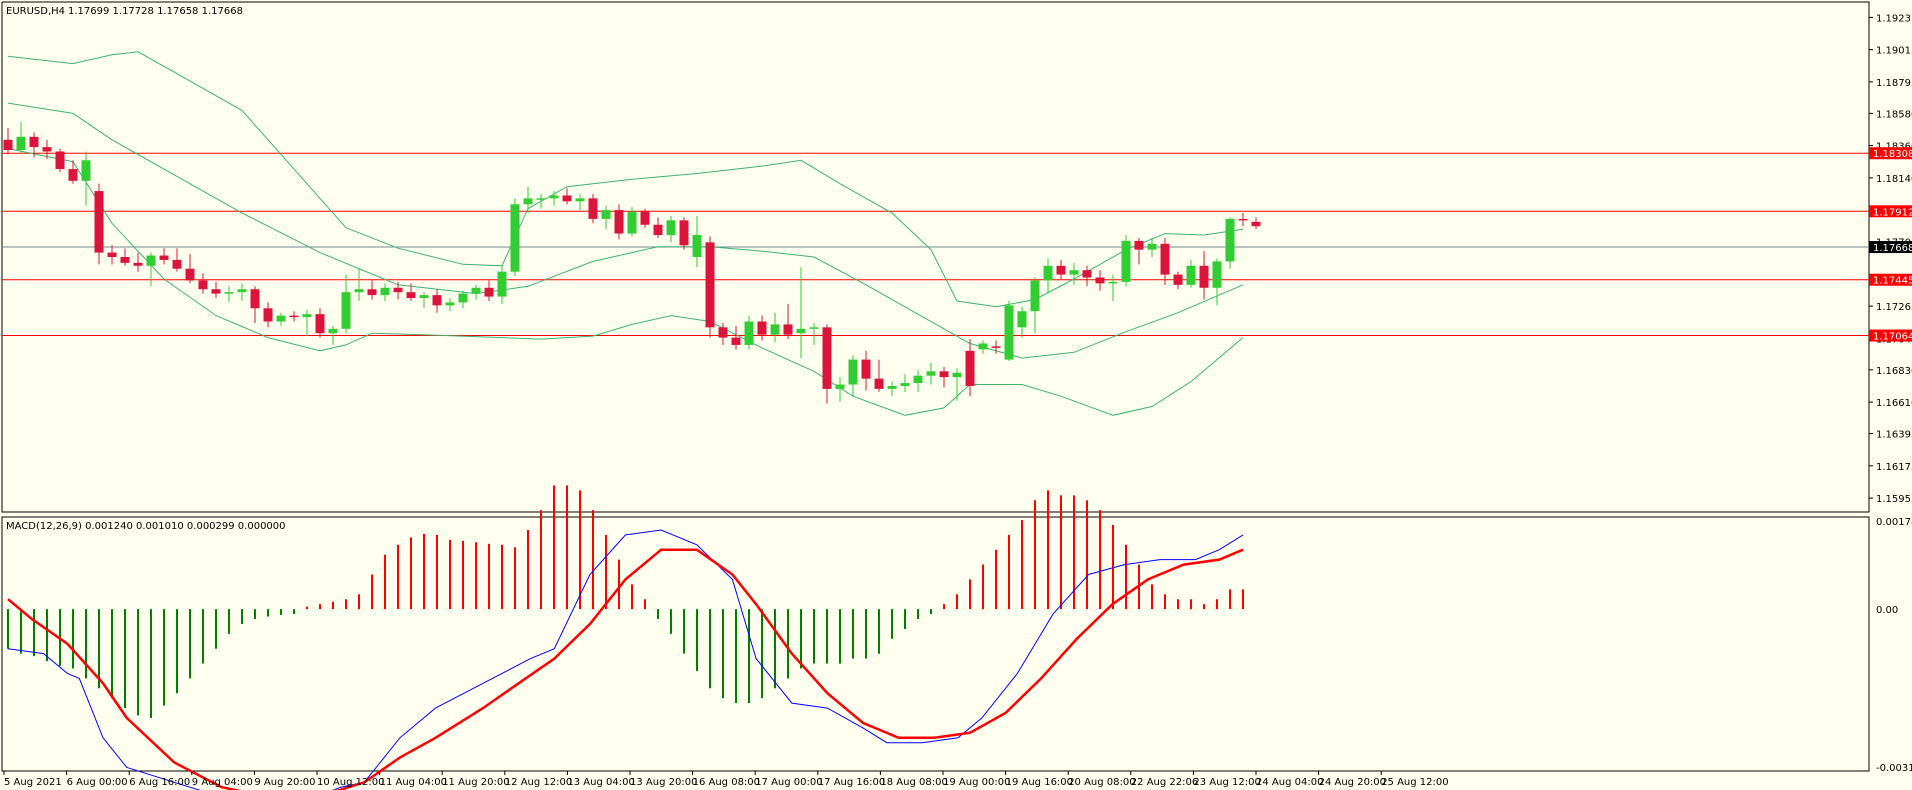 The image size is (1912, 790). Describe the element at coordinates (1226, 782) in the screenshot. I see `x-tick-label: 23 Aug 12:00` at that location.